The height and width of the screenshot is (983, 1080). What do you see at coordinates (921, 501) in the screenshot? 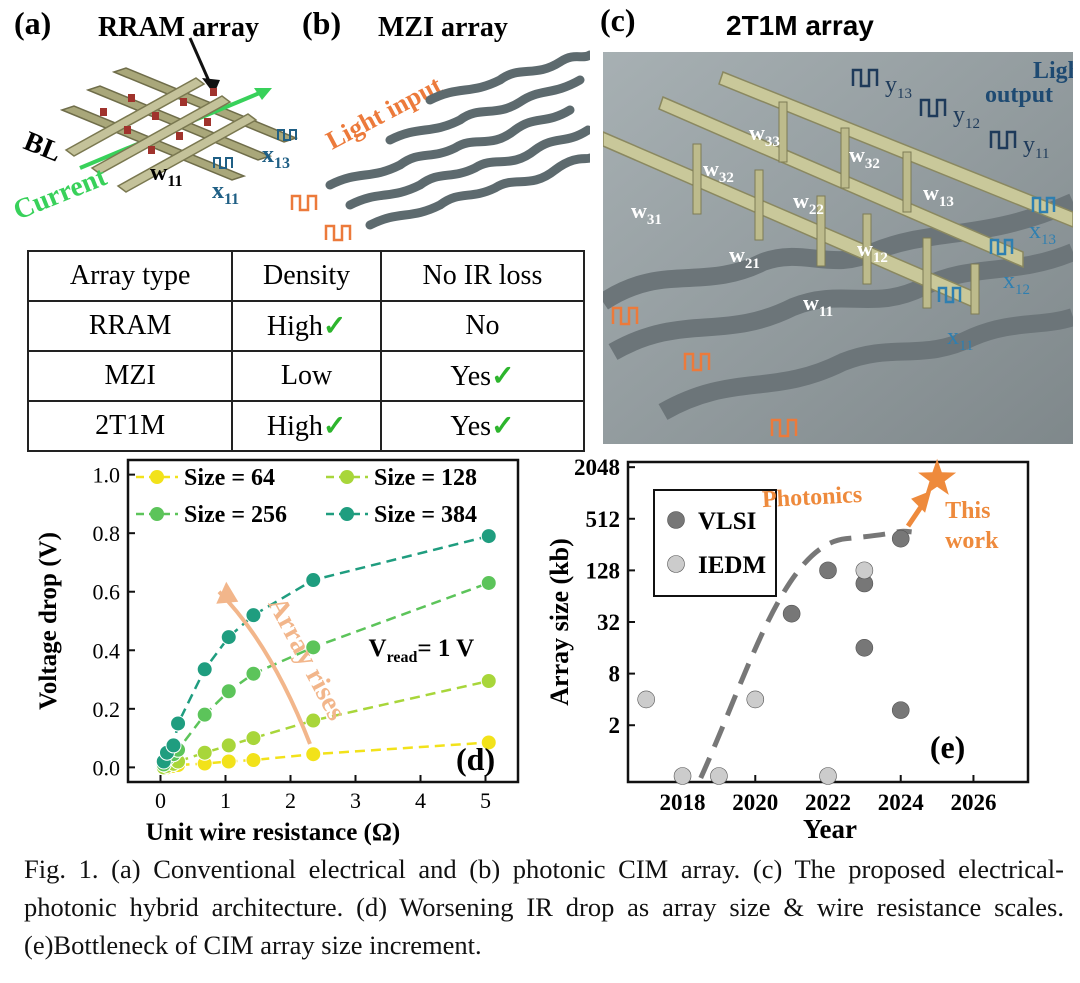
I see `photonics-arrowhead` at bounding box center [921, 501].